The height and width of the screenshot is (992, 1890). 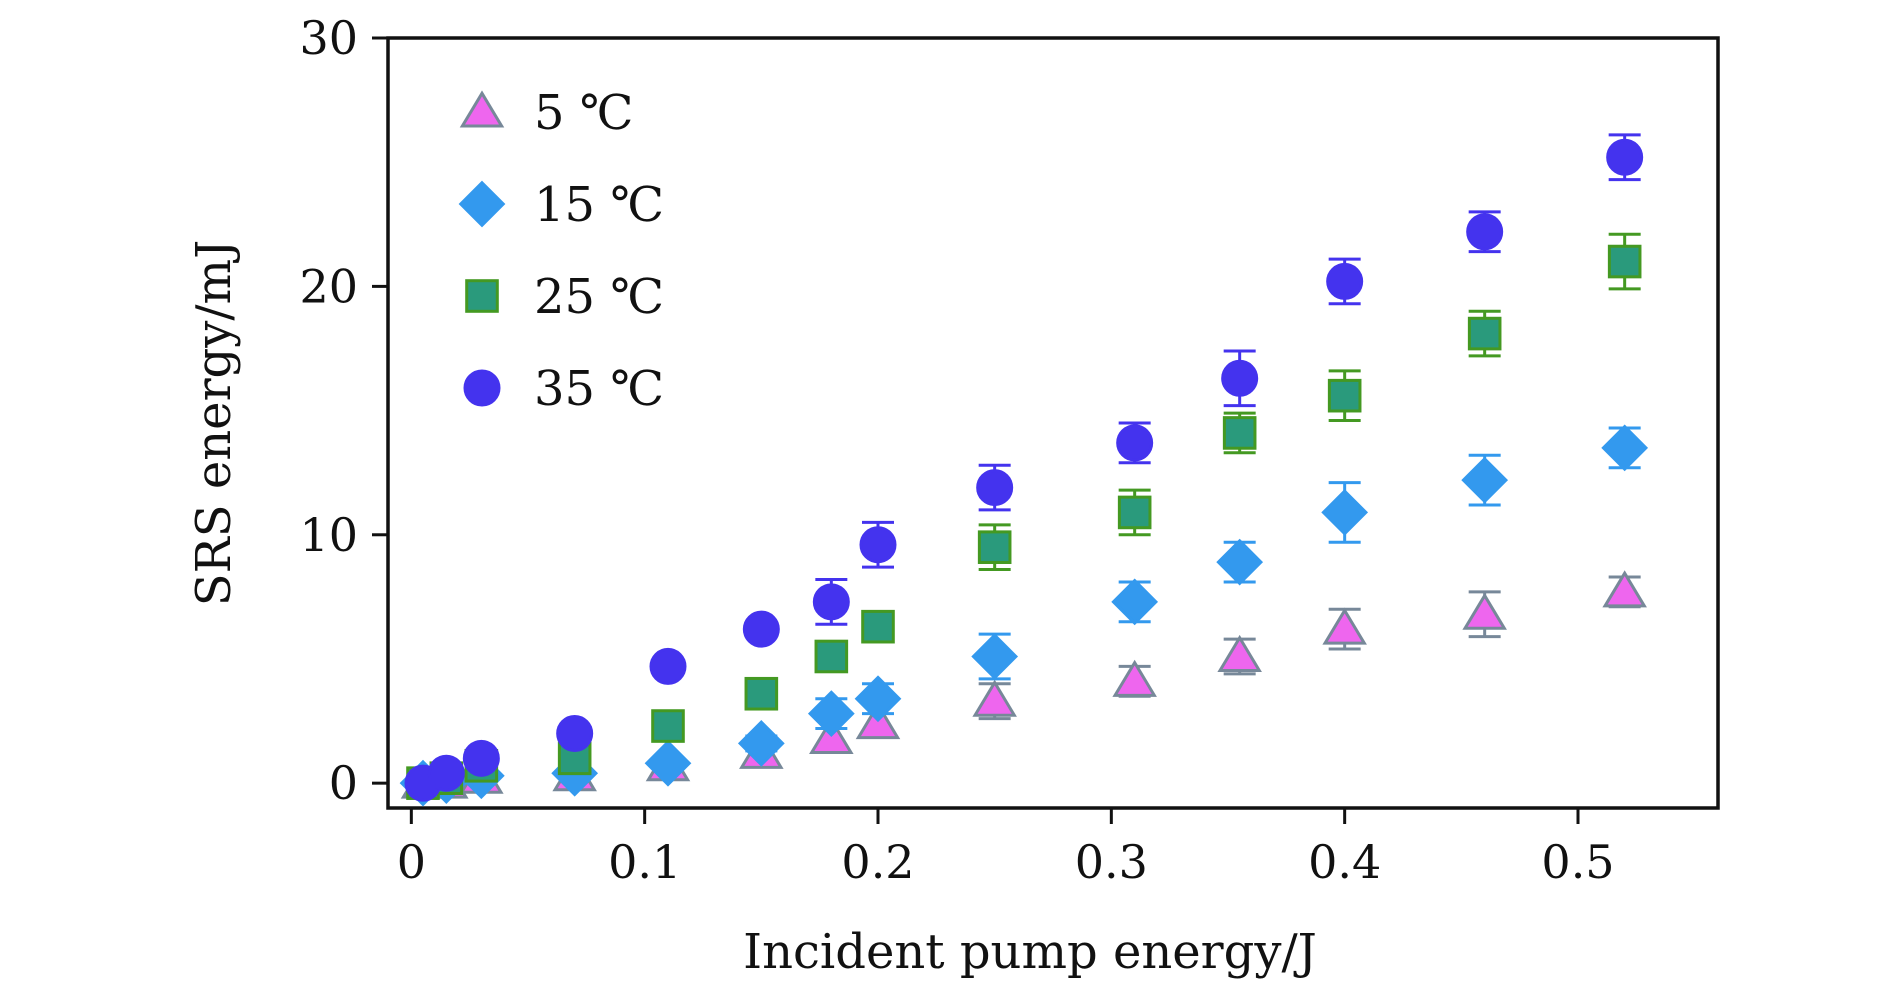 I want to click on legend-label: 25 ℃, so click(x=599, y=297).